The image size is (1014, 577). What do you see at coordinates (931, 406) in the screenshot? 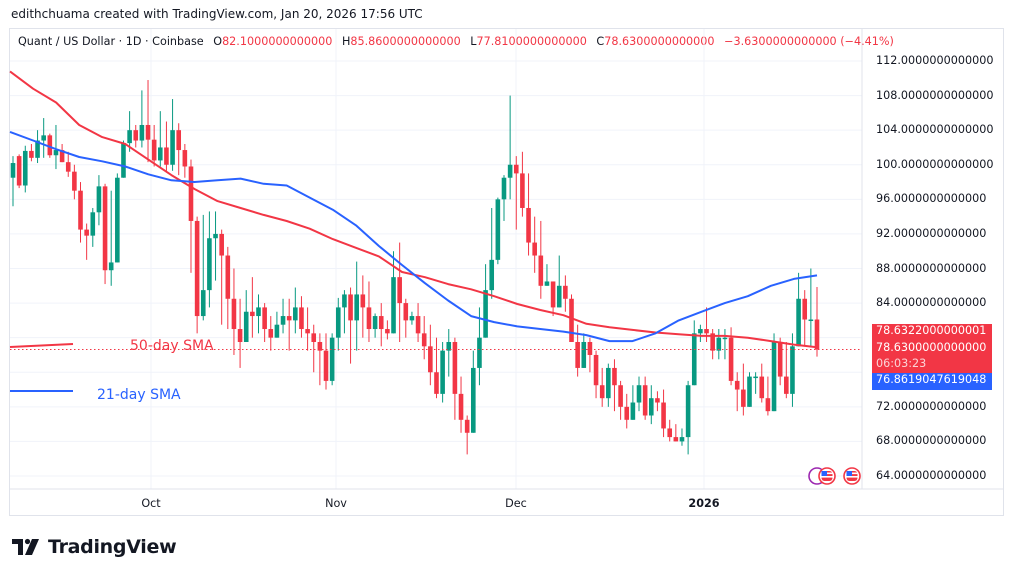
I see `price-tick-label: 72.0000000000000` at bounding box center [931, 406].